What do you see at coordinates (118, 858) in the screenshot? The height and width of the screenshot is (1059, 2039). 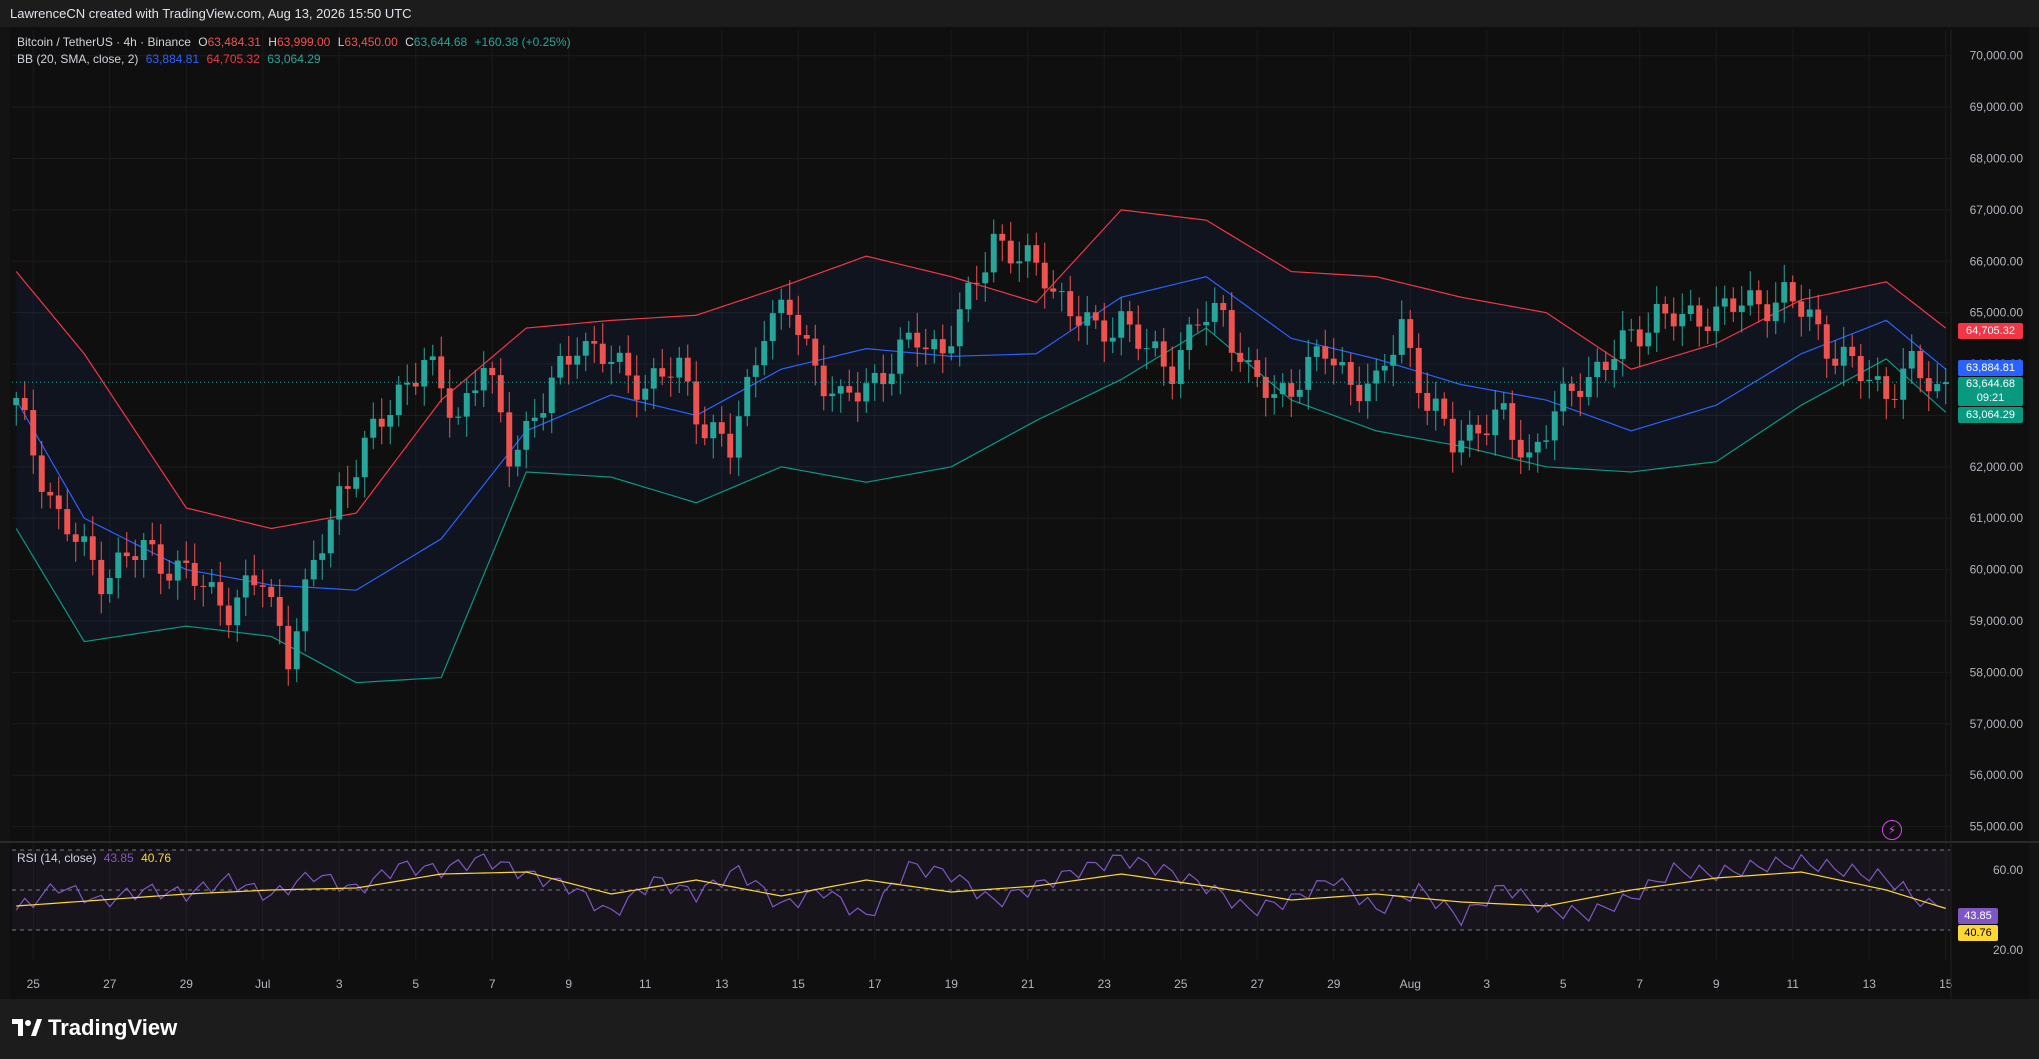 I see `rsi-value: 43.85` at bounding box center [118, 858].